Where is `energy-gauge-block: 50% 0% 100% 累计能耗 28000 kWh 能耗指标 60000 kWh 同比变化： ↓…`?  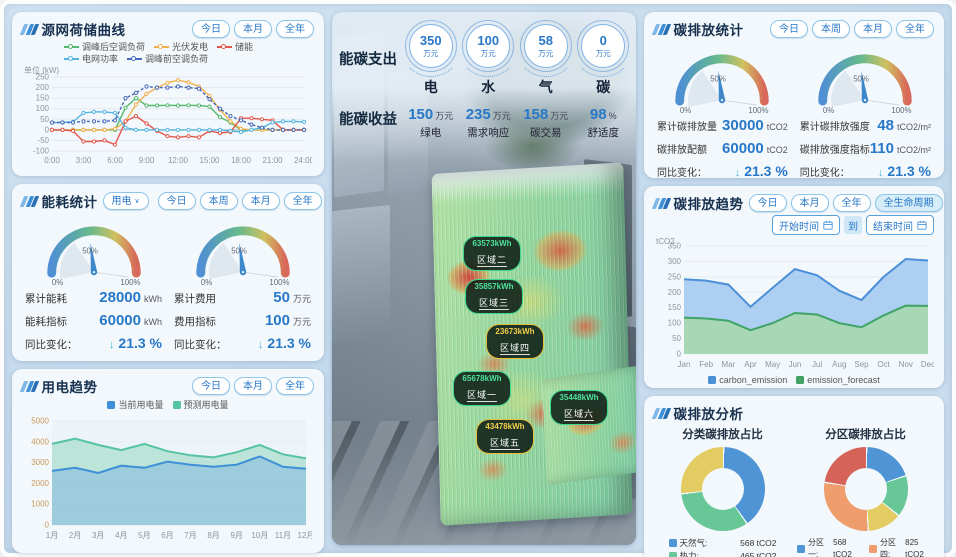
energy-gauge-block: 50% 0% 100% 累计能耗 28000 kWh 能耗指标 60000 kWh 同比变化： ↓… is located at coordinates (93, 283).